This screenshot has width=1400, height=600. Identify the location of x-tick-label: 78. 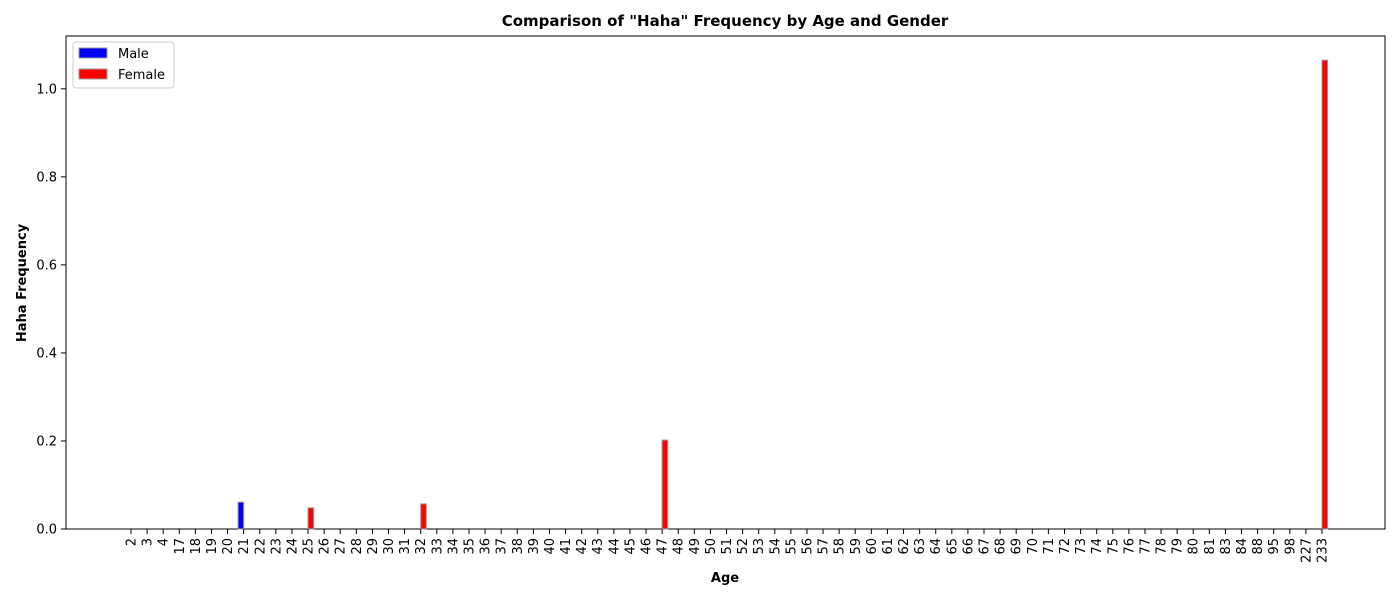
(1162, 546).